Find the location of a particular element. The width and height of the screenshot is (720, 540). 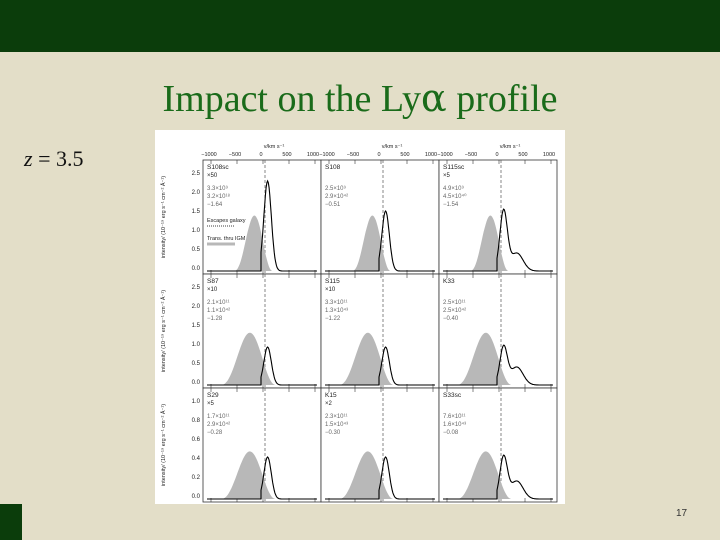

bottom-panel is located at coordinates (371, 522).